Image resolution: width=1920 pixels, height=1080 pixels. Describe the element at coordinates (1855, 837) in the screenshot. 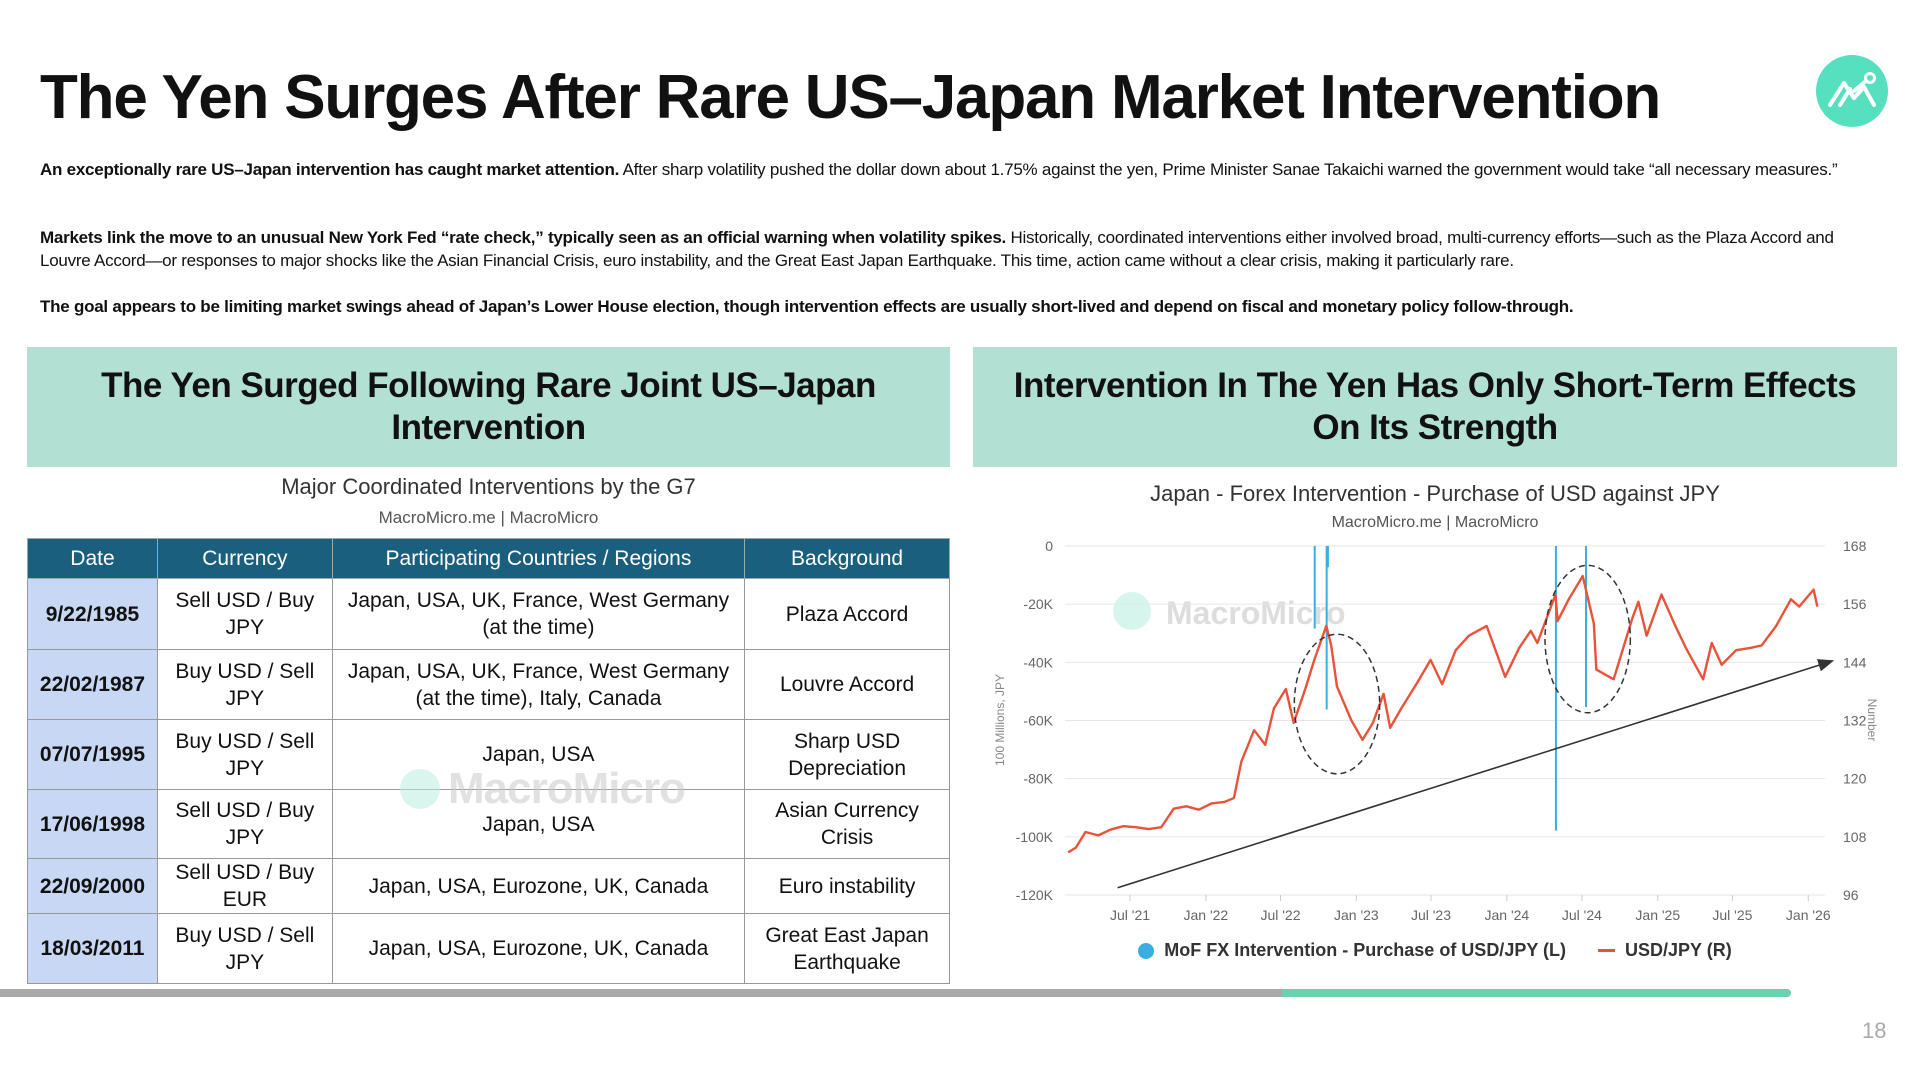

I see `right-axis-tick-label: 108` at that location.